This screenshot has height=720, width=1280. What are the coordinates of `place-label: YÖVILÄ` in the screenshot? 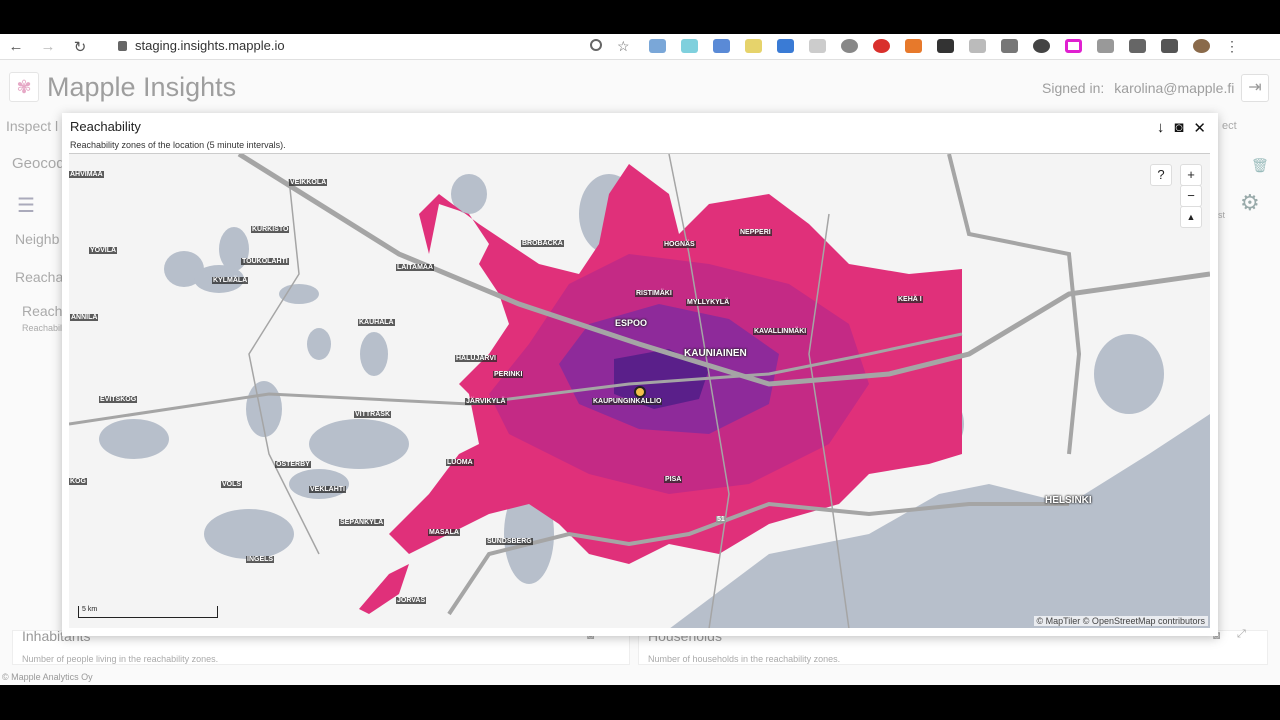 It's located at (103, 250).